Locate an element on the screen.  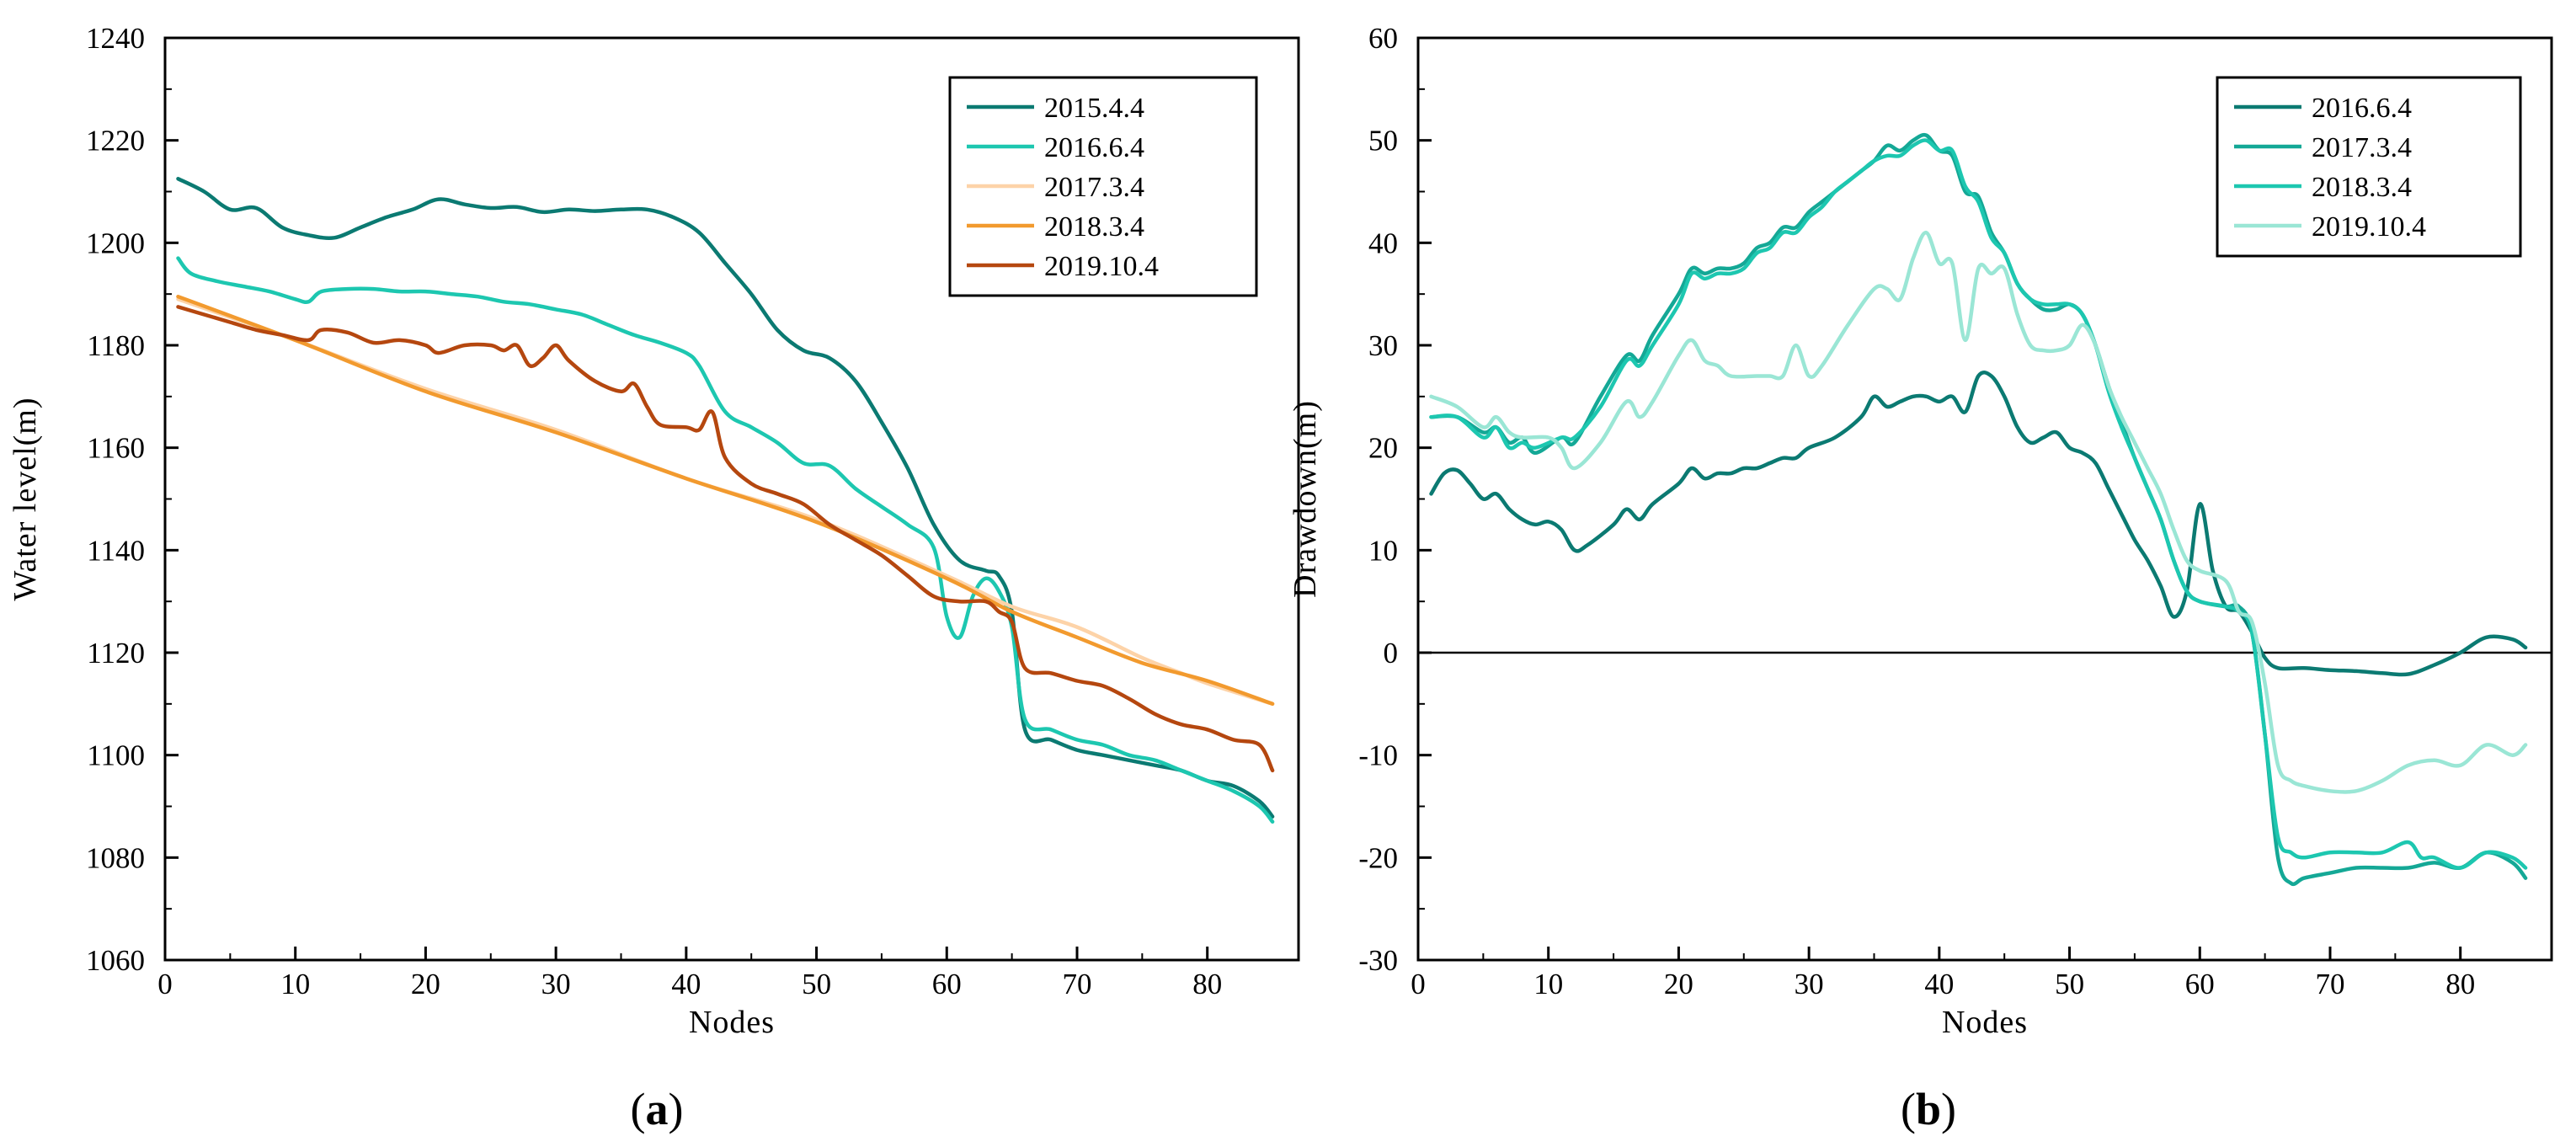
chart-a-y-tick-label: 1200 is located at coordinates (115, 243).